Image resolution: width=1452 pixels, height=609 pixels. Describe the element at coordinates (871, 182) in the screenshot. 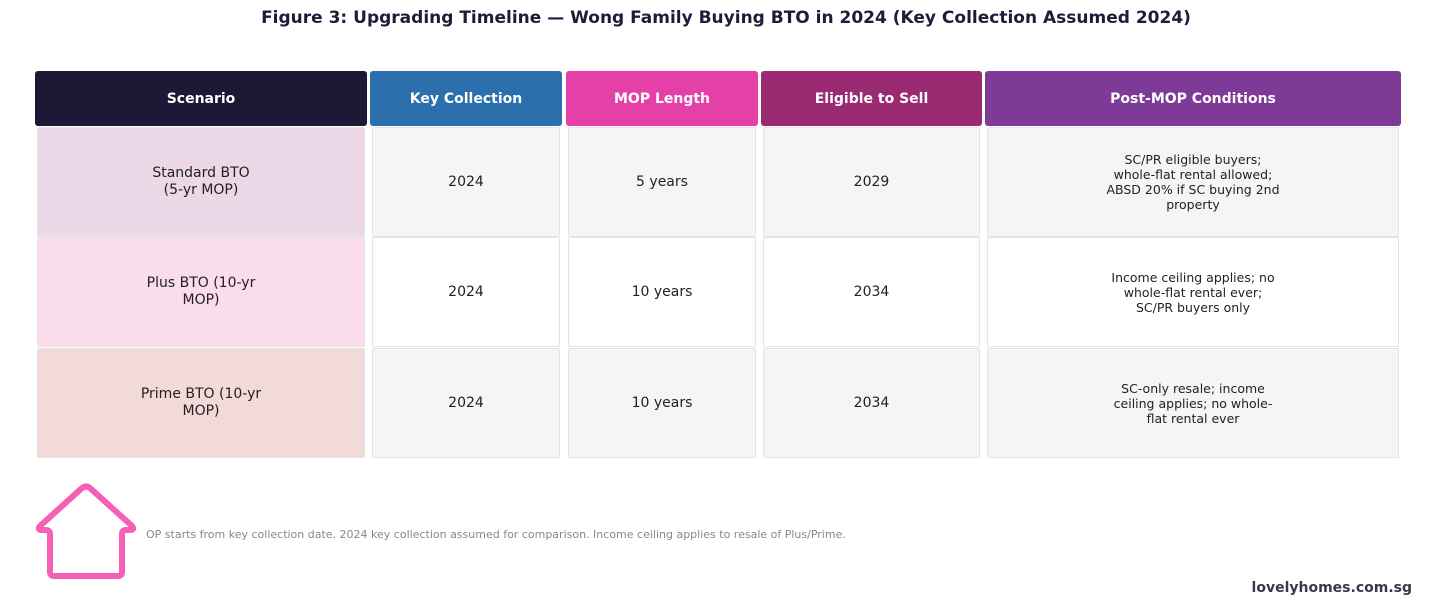

I see `cell-eligible-to-sell: 2029` at that location.